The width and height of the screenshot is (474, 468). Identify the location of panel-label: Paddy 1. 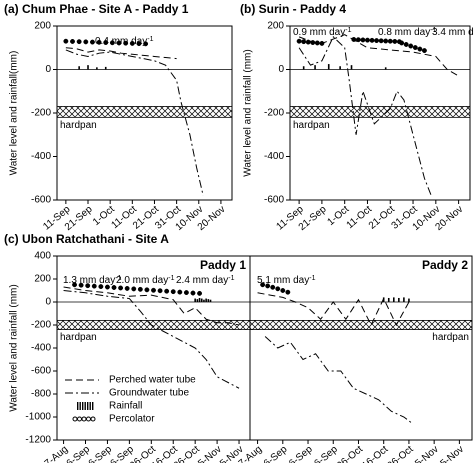
(223, 265).